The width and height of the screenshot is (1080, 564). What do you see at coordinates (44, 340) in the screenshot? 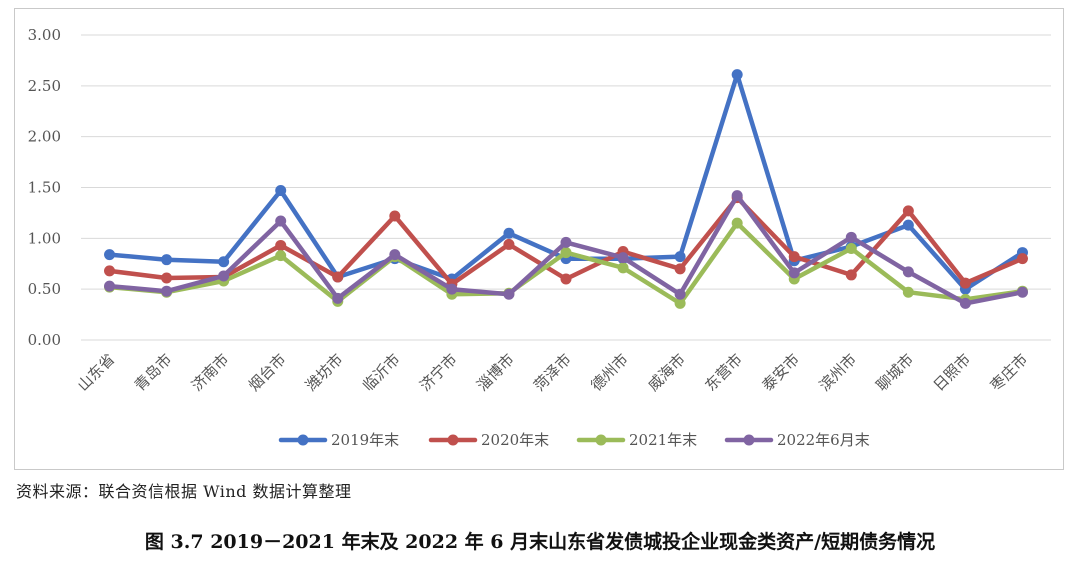
I see `y-tick-label: 0.00` at bounding box center [44, 340].